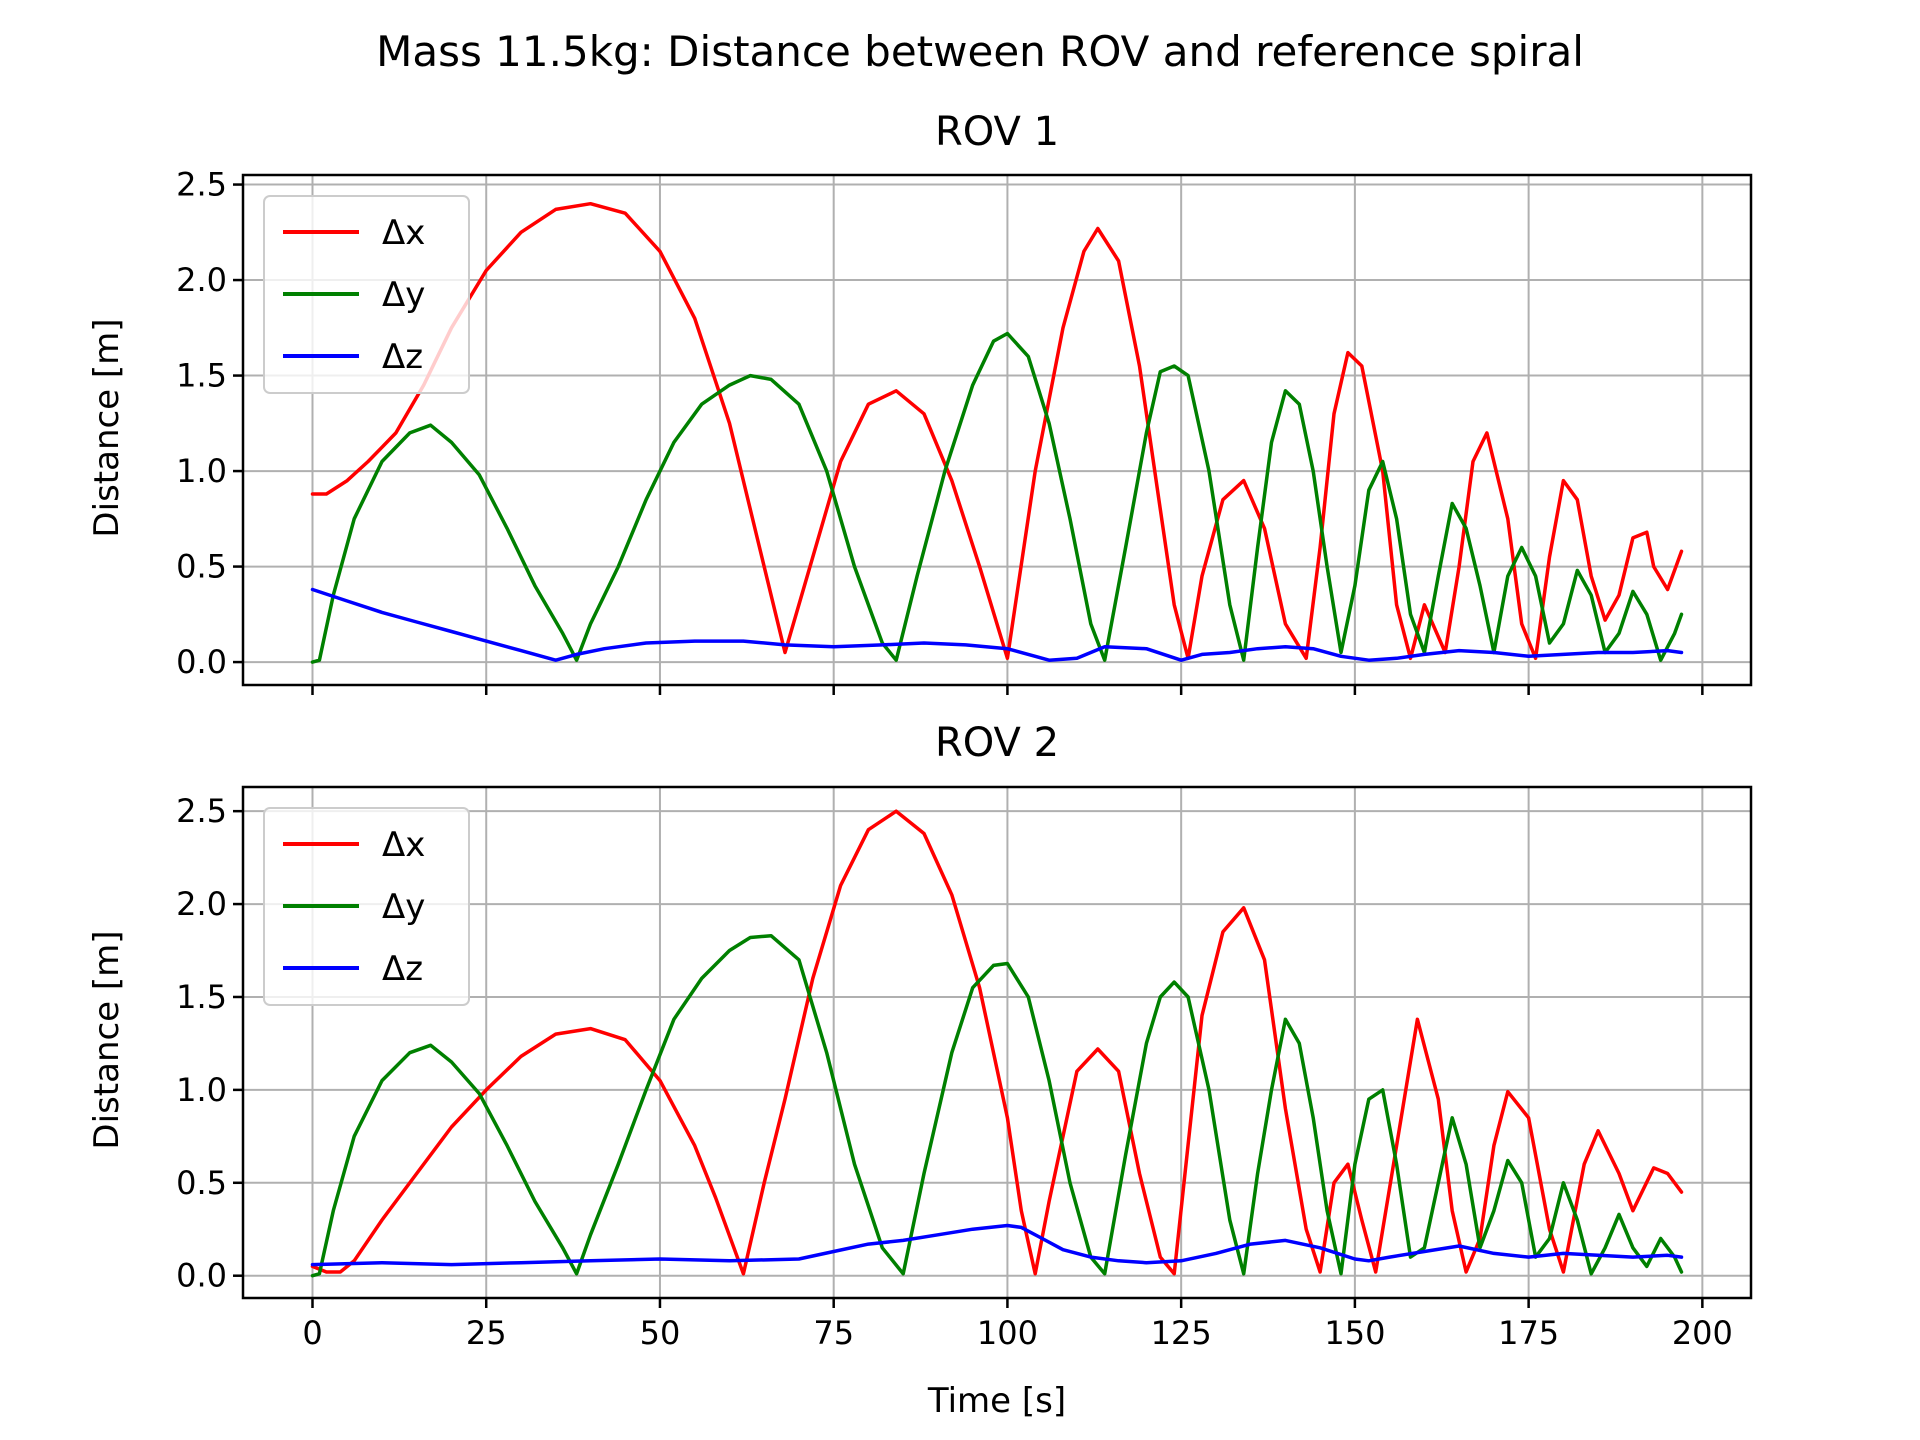 The image size is (1920, 1440). I want to click on x-tick-label: 25, so click(486, 1333).